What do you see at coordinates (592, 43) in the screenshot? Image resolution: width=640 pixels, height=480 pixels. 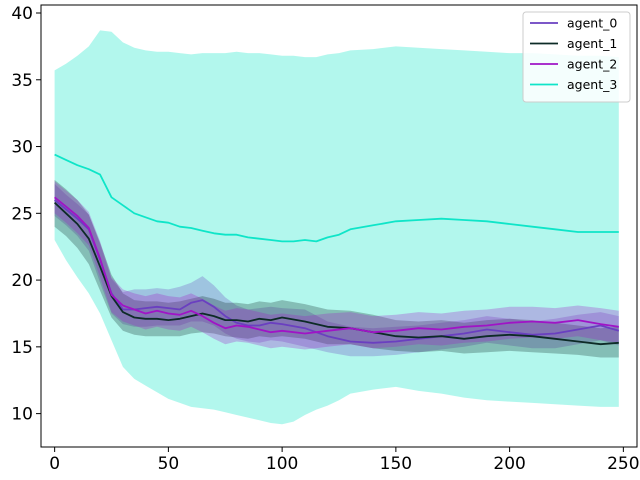 I see `legend-label-agent_1: agent_1` at bounding box center [592, 43].